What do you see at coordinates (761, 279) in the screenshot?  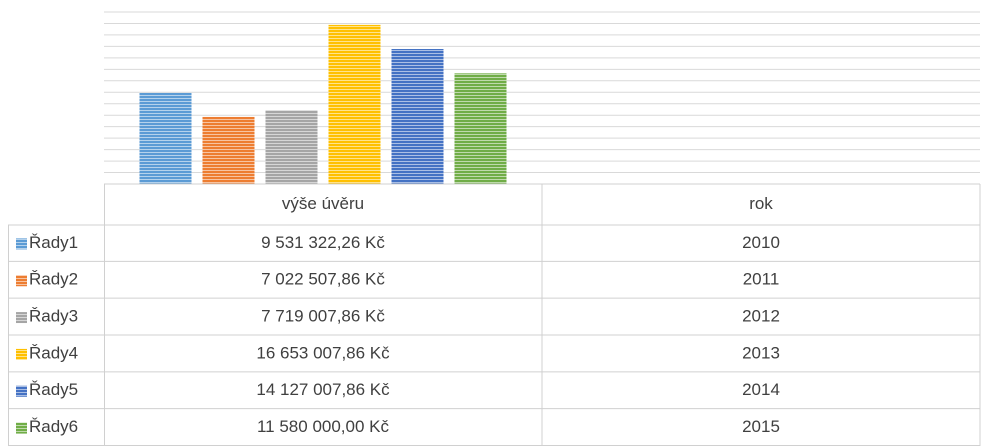 I see `table-cell: 2011` at bounding box center [761, 279].